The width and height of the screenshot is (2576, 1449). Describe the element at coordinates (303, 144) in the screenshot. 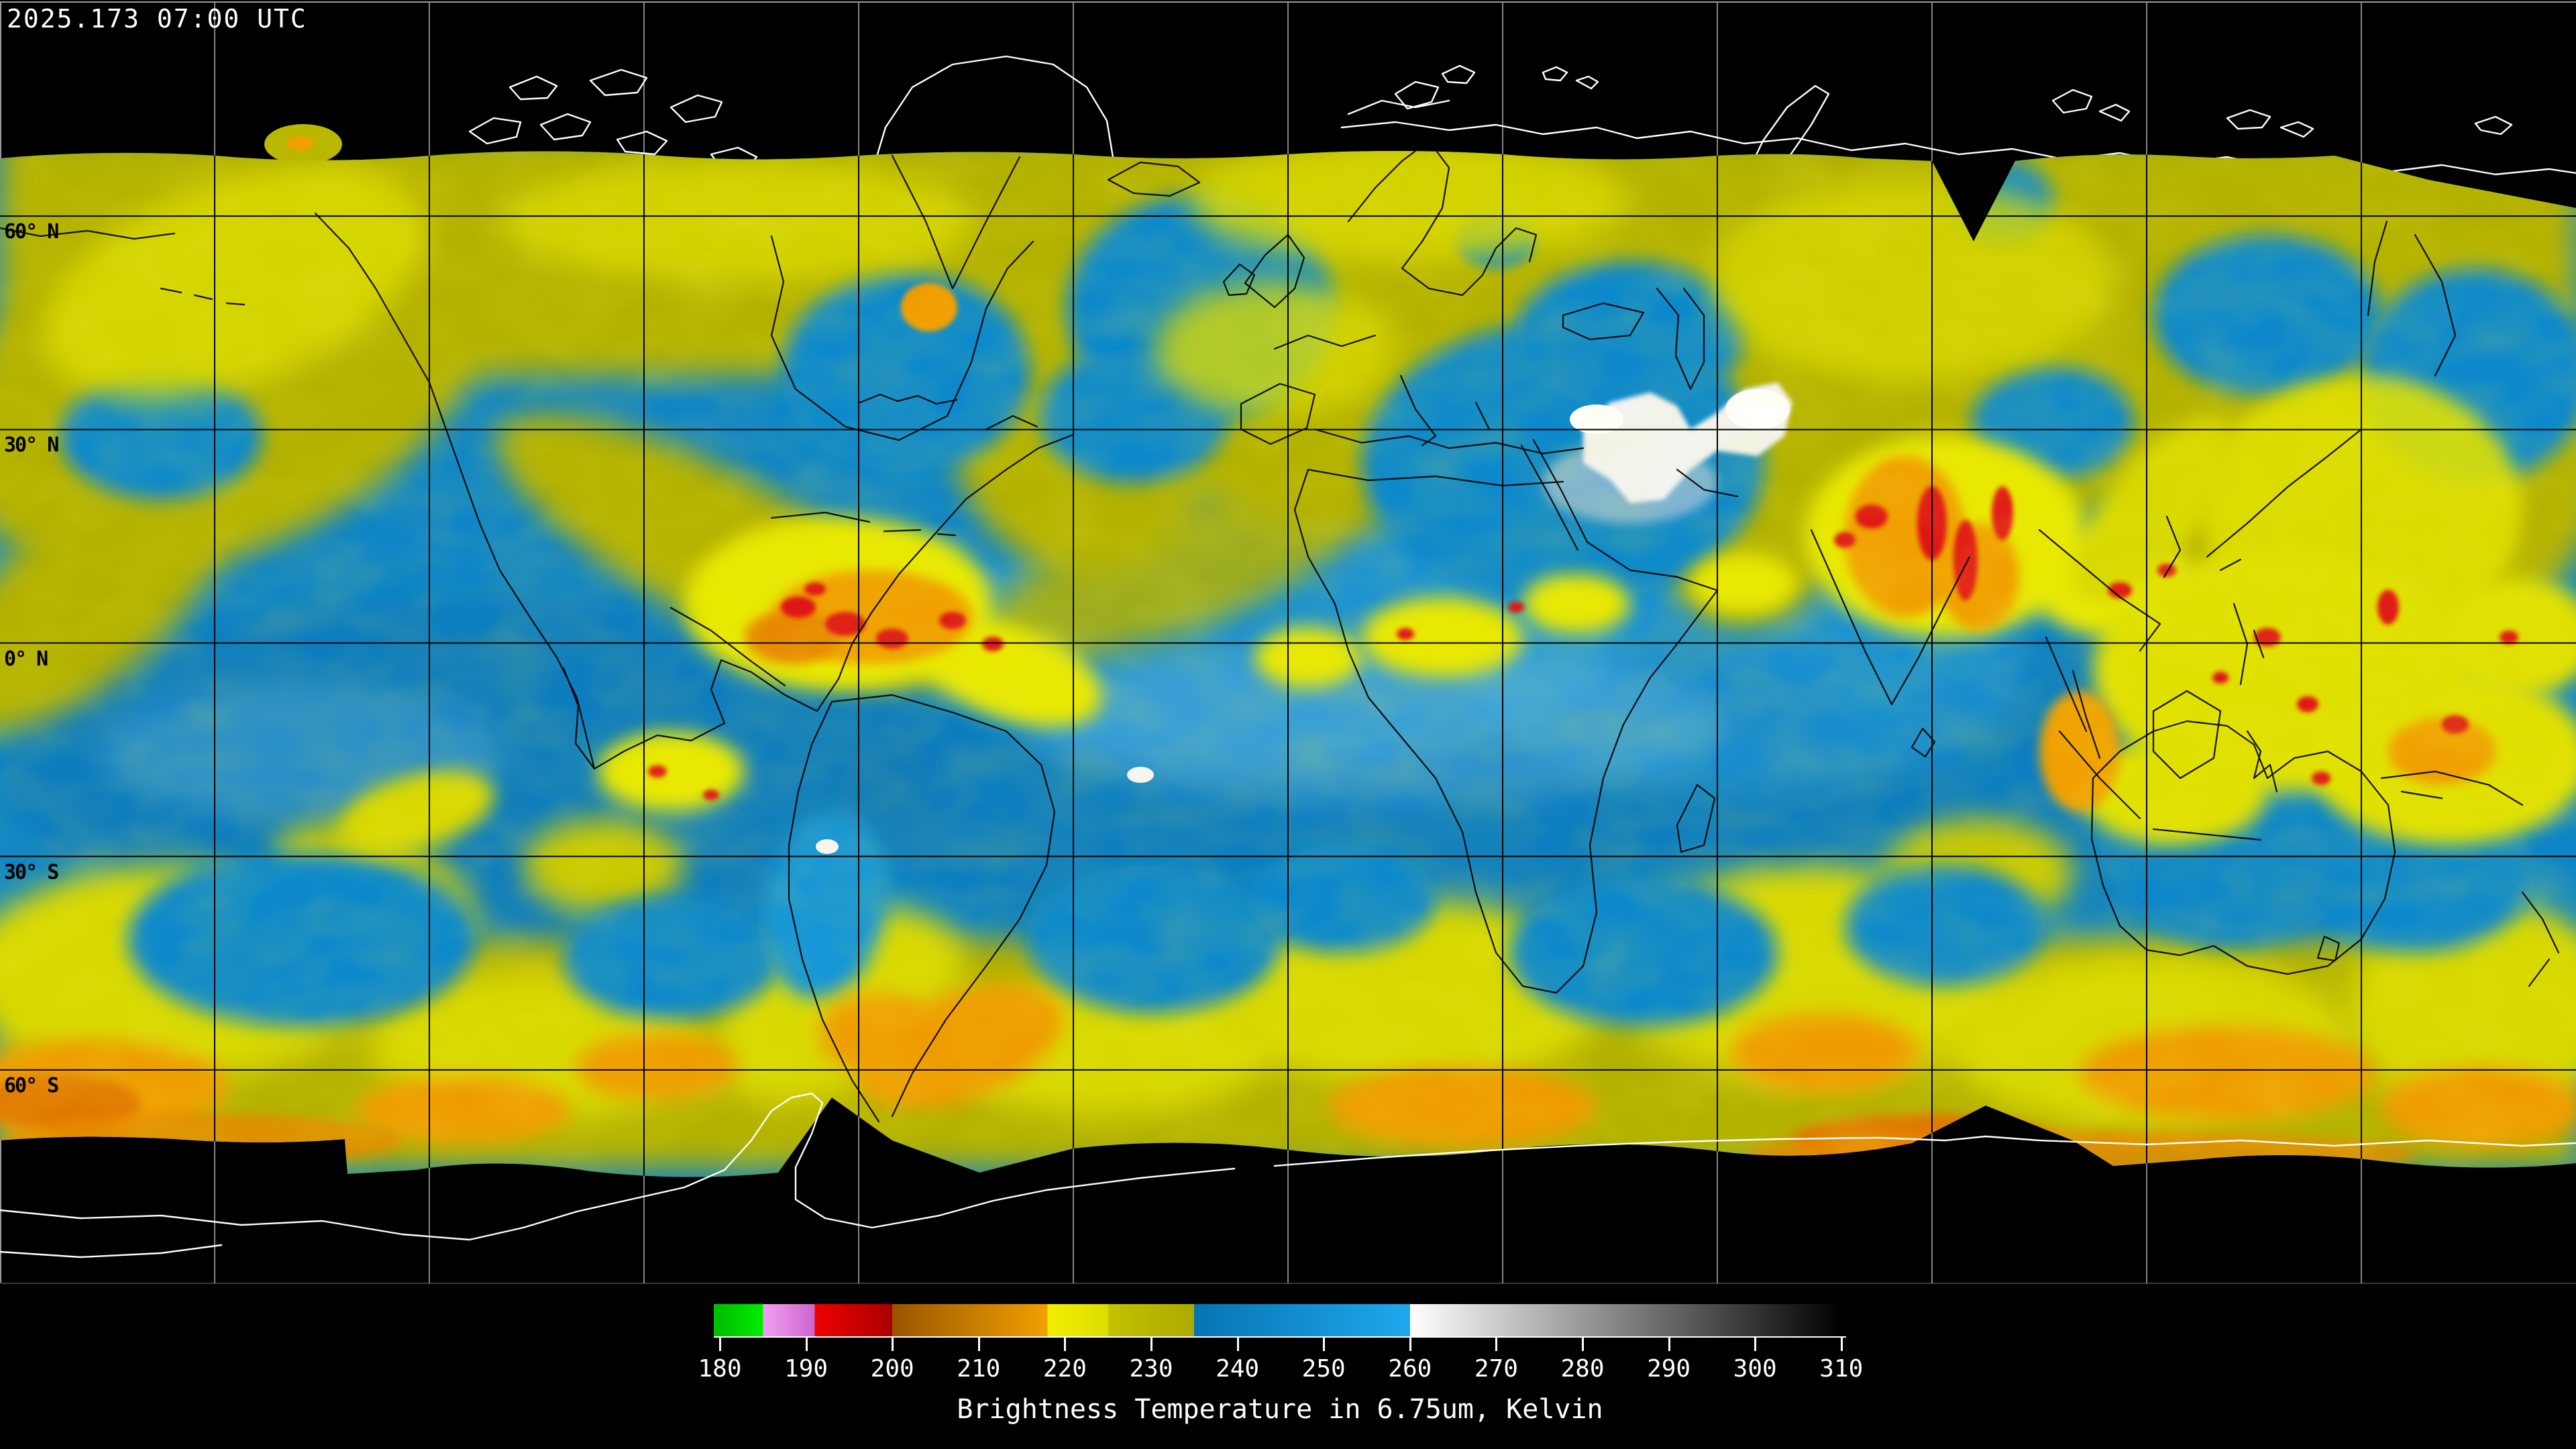

I see `data-speck` at that location.